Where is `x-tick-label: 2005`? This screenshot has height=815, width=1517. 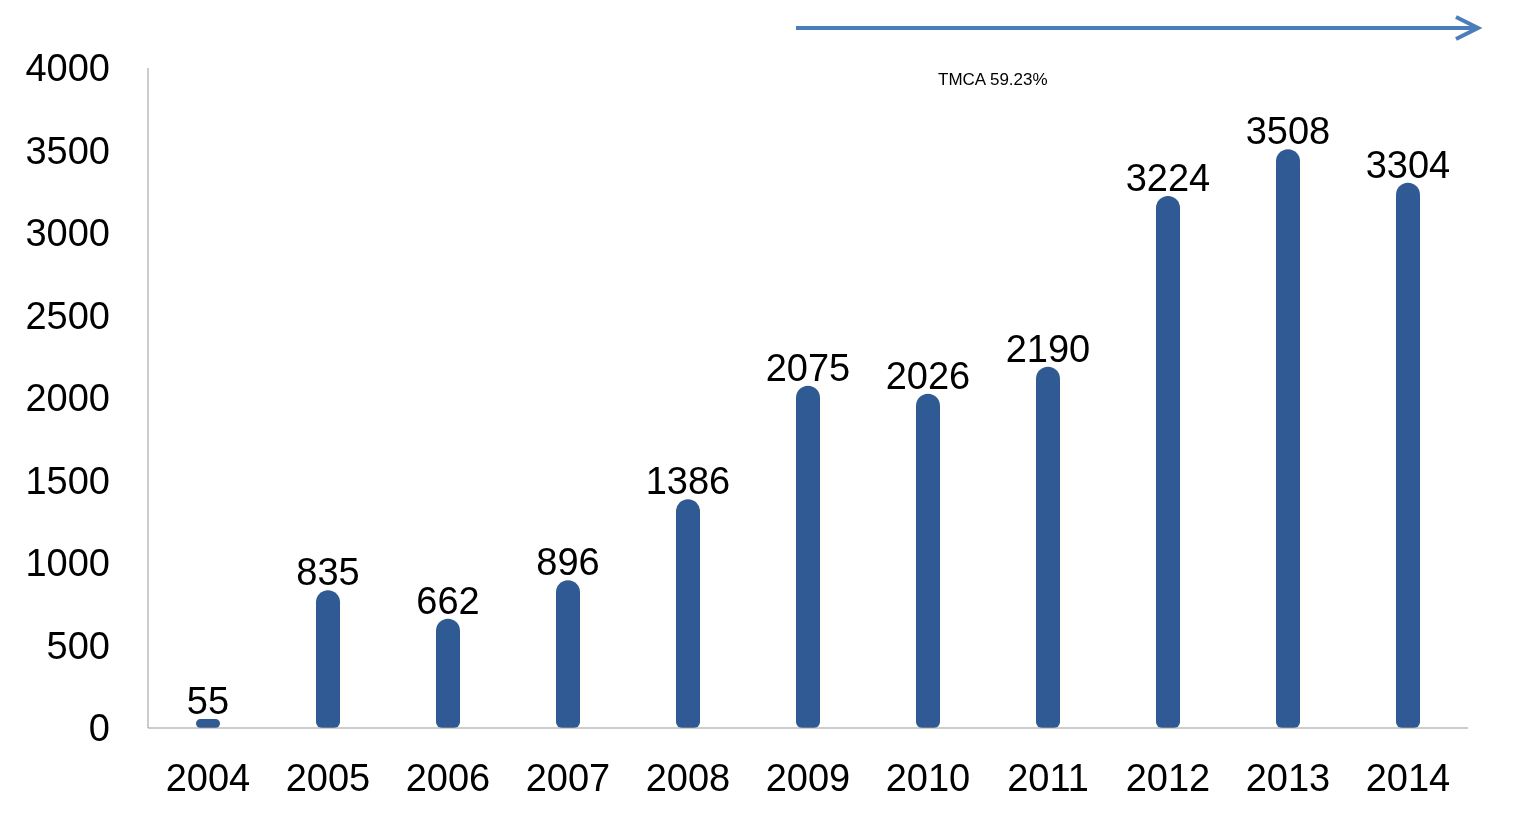
x-tick-label: 2005 is located at coordinates (328, 777).